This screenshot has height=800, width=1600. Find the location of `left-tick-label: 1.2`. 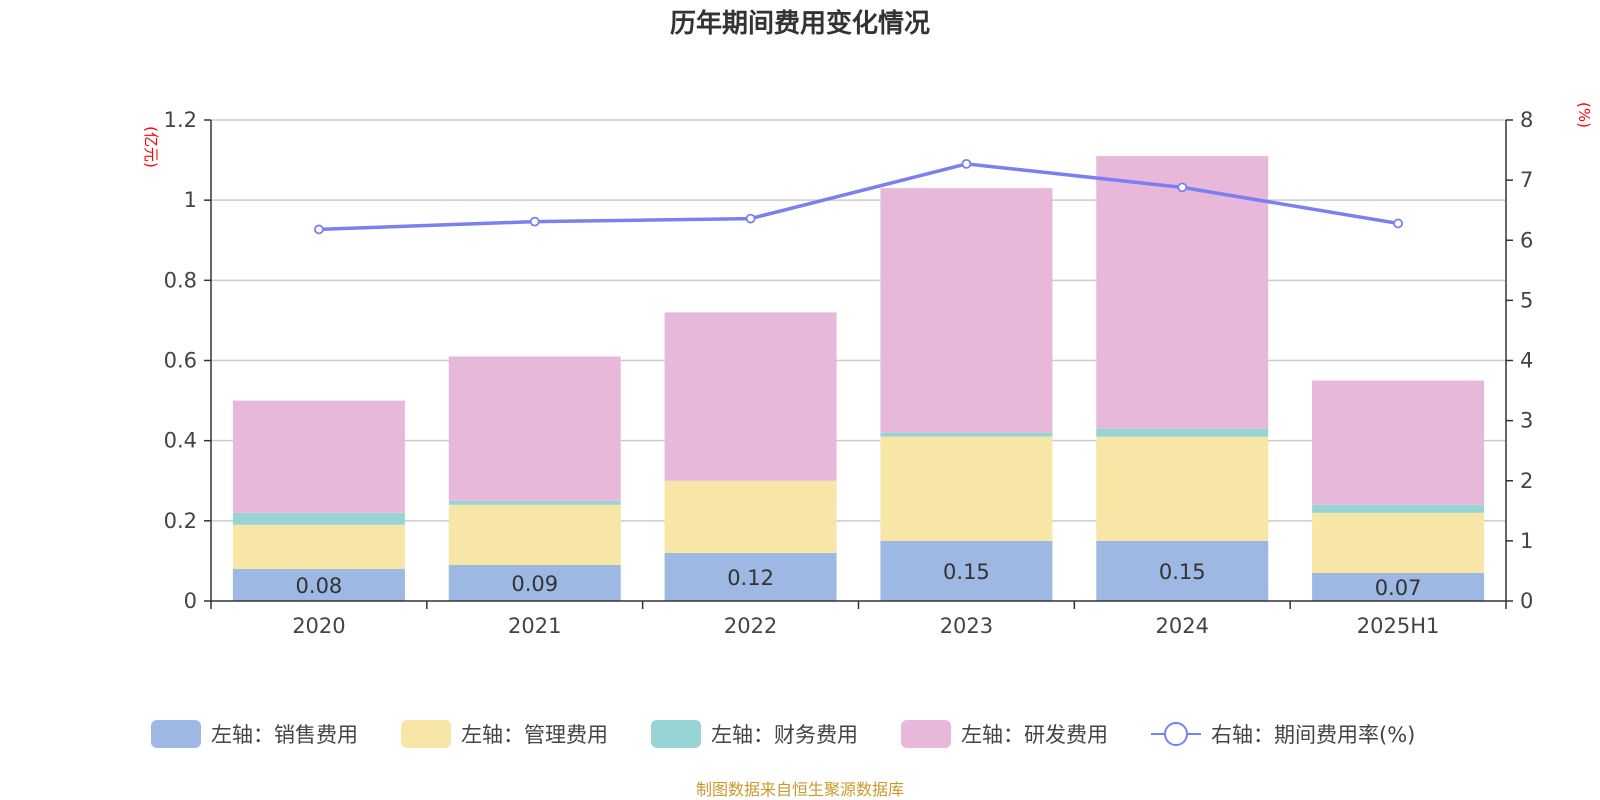

left-tick-label: 1.2 is located at coordinates (180, 120).